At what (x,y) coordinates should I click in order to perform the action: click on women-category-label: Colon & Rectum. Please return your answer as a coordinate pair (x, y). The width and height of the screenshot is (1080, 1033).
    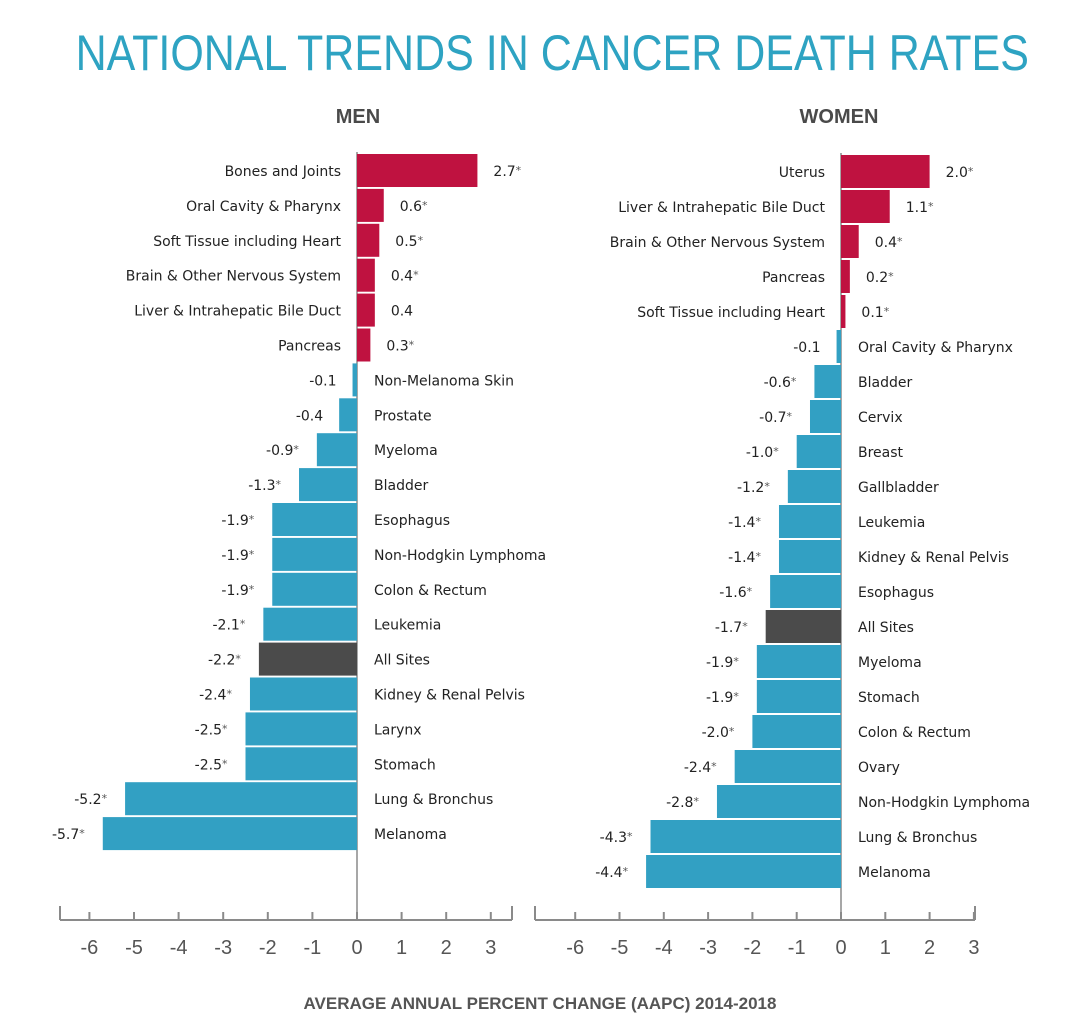
    Looking at the image, I should click on (914, 733).